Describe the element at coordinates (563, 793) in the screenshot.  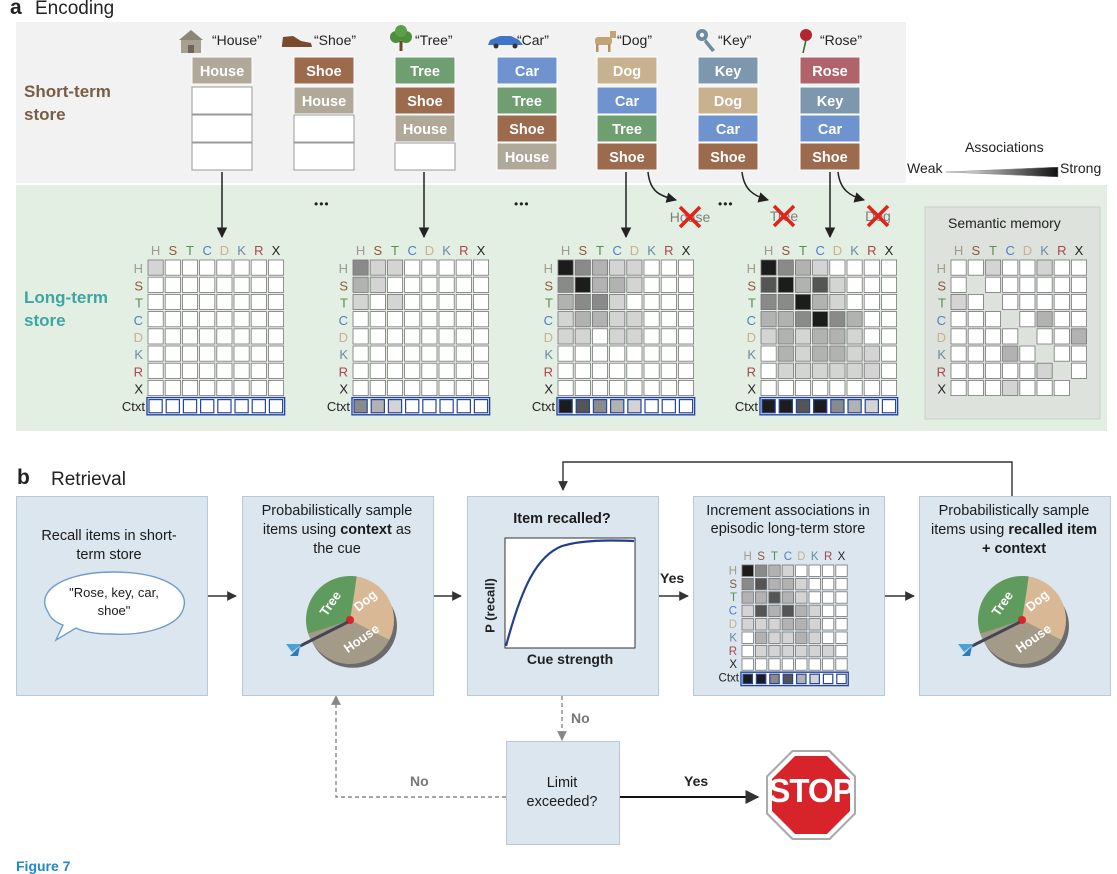
I see `limit-exceeded-box` at that location.